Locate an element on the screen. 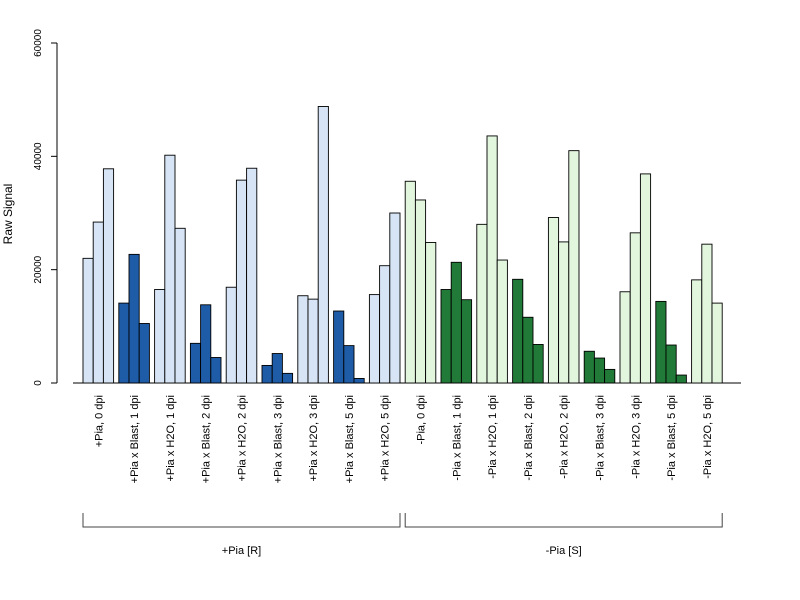  x-category-label: -Pia x Blast, 5 dpi is located at coordinates (672, 438).